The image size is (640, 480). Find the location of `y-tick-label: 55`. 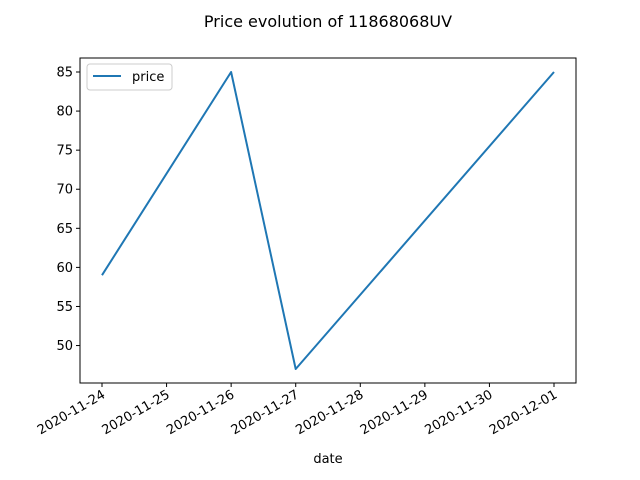

y-tick-label: 55 is located at coordinates (64, 307).